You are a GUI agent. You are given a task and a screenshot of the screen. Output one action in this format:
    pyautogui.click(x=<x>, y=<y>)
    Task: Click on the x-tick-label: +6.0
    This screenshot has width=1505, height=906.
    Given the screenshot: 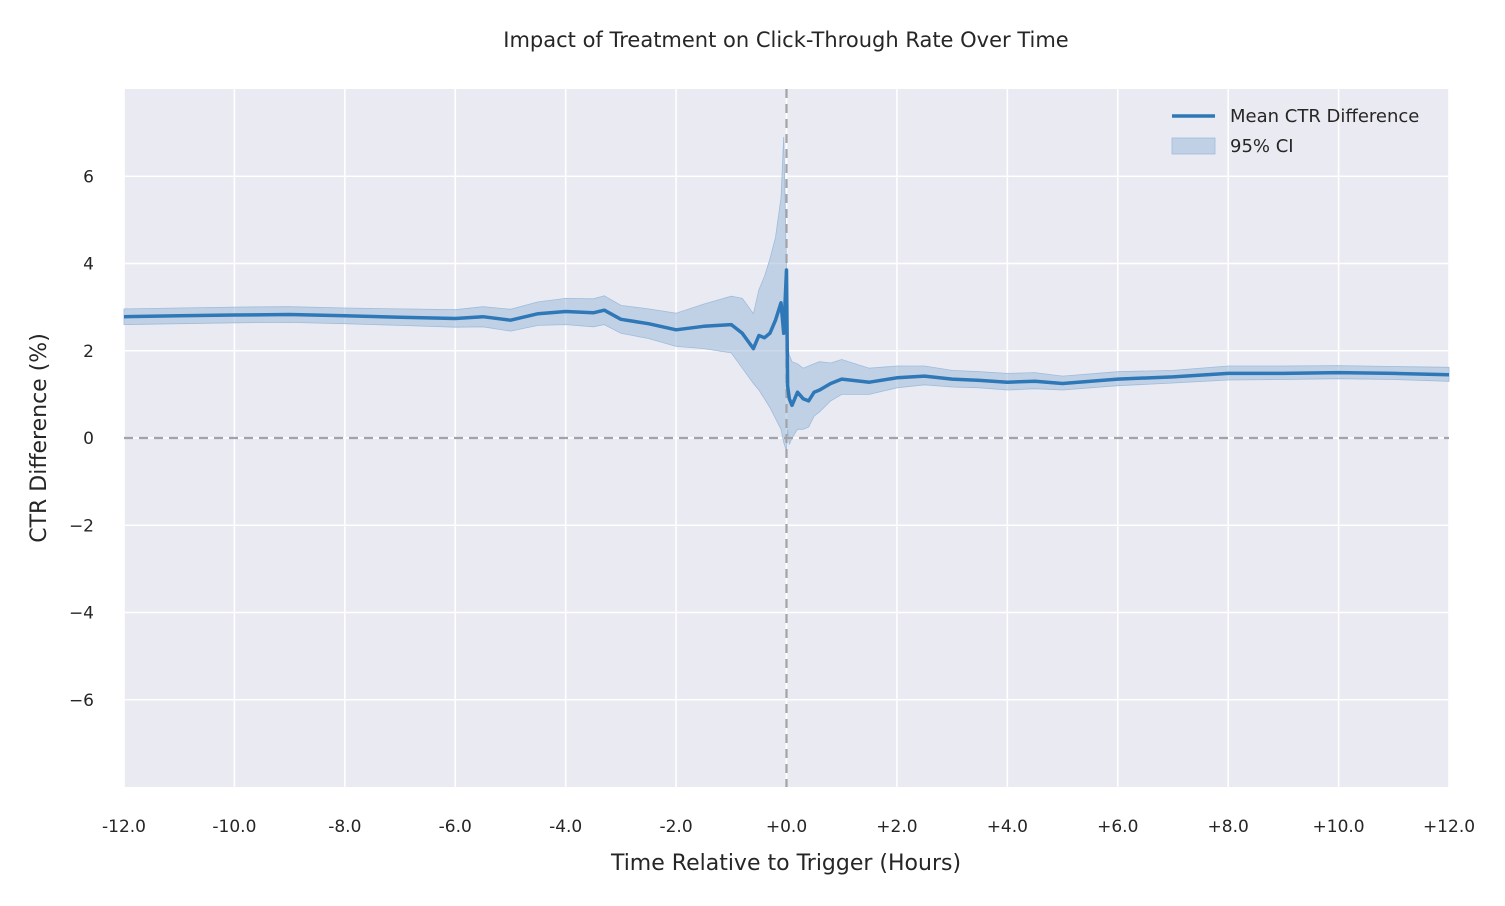 What is the action you would take?
    pyautogui.click(x=1117, y=827)
    